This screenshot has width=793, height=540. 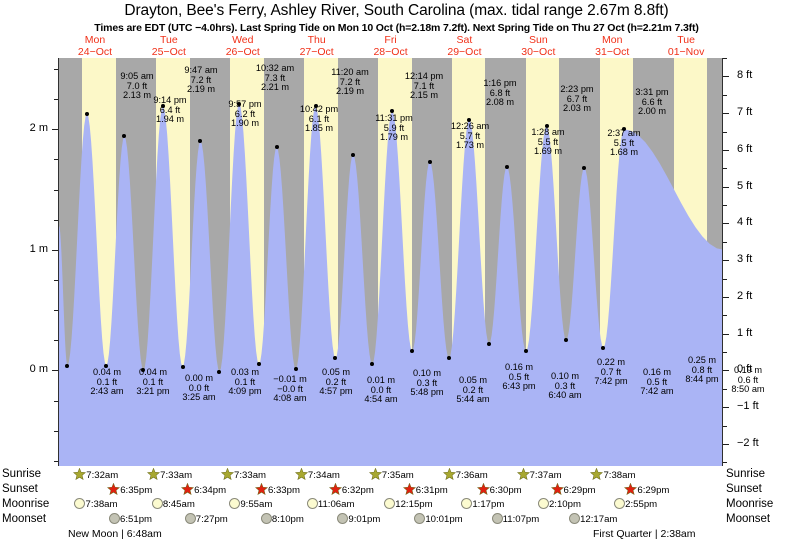 I want to click on tide-high-label: 12:14 pm 7.1 ft 2.15 m, so click(x=424, y=86).